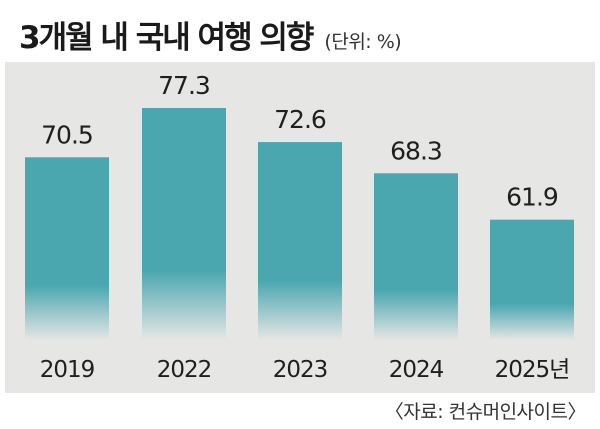 The image size is (600, 429). Describe the element at coordinates (184, 85) in the screenshot. I see `value-label: 77.3` at that location.